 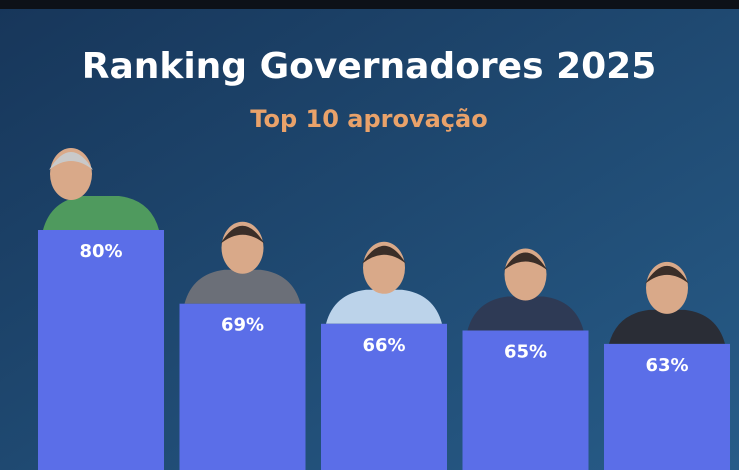 What do you see at coordinates (369, 66) in the screenshot?
I see `chart-title: Ranking Governadores 2025` at bounding box center [369, 66].